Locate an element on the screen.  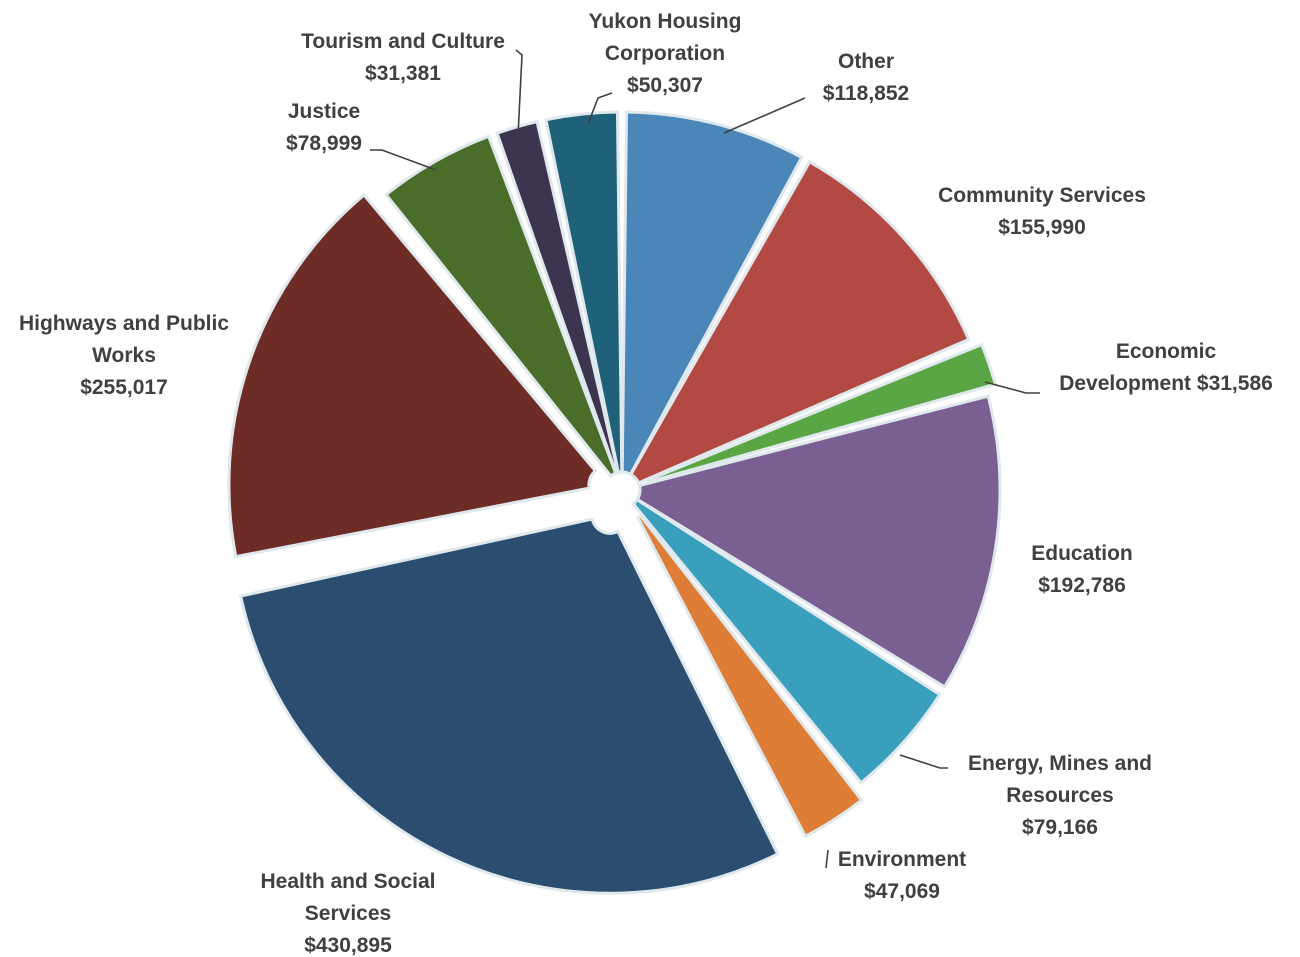
slice-label-environment: Environment $47,069 is located at coordinates (902, 875).